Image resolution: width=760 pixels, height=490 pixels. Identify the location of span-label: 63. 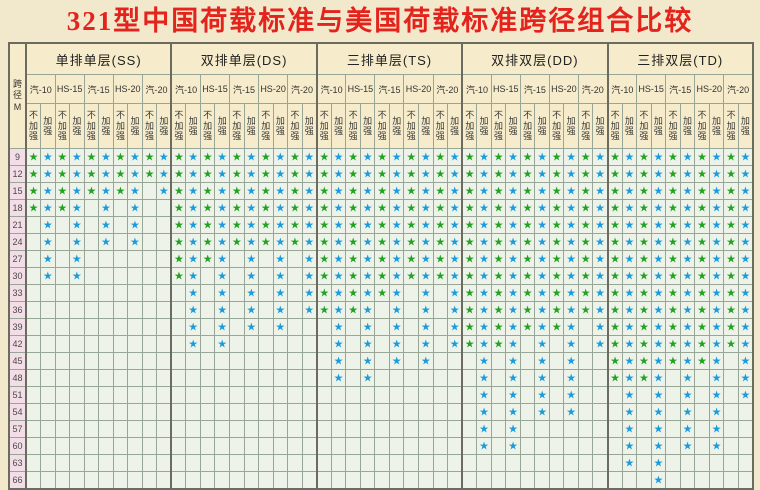
(17, 463).